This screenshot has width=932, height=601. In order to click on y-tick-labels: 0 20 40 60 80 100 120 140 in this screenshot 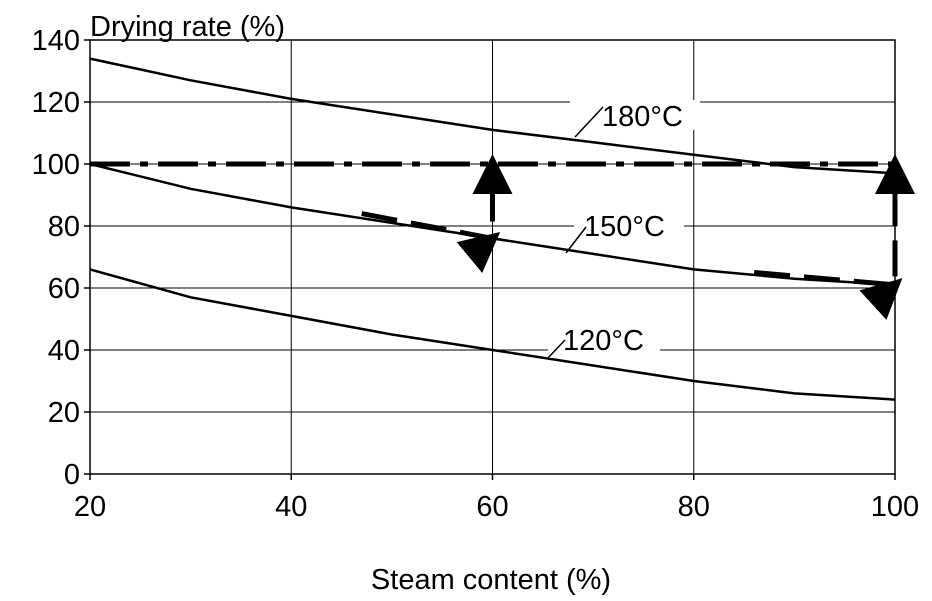, I will do `click(56, 258)`.